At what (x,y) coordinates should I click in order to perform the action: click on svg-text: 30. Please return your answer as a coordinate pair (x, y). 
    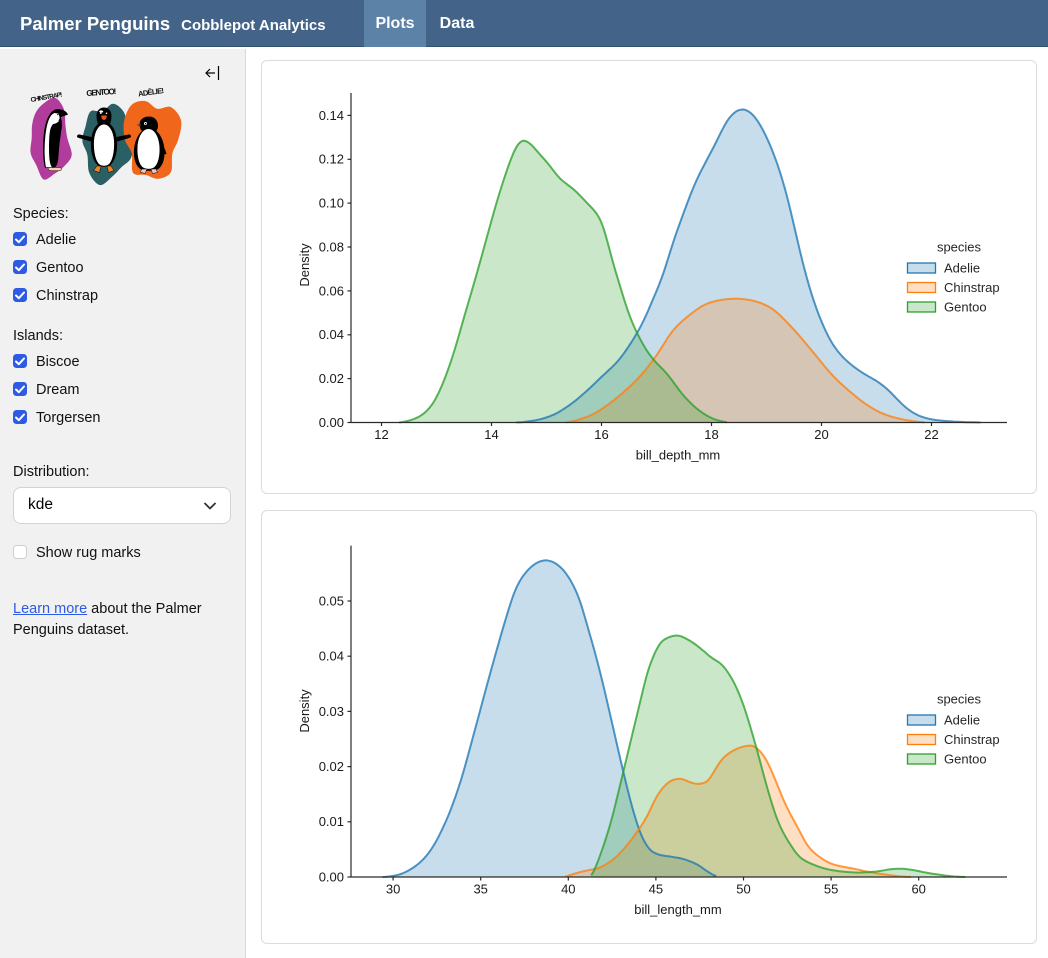
    Looking at the image, I should click on (393, 889).